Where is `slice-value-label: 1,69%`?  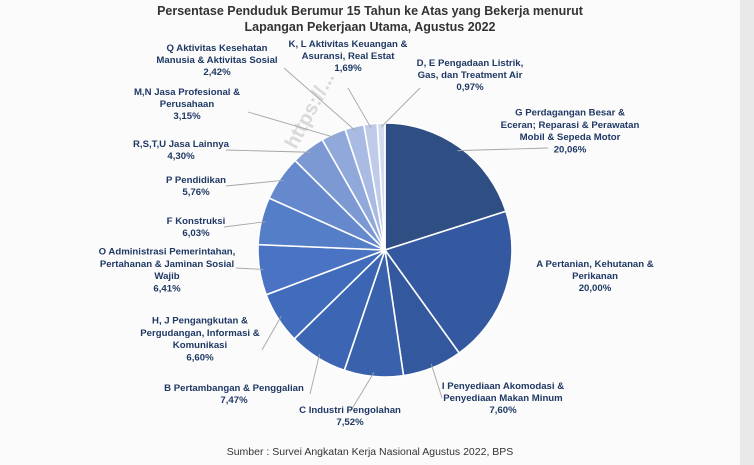 slice-value-label: 1,69% is located at coordinates (348, 68).